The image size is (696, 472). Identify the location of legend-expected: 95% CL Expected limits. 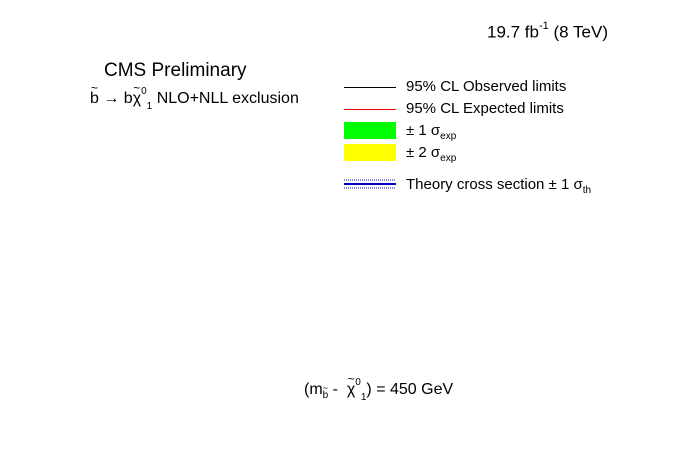
(509, 110).